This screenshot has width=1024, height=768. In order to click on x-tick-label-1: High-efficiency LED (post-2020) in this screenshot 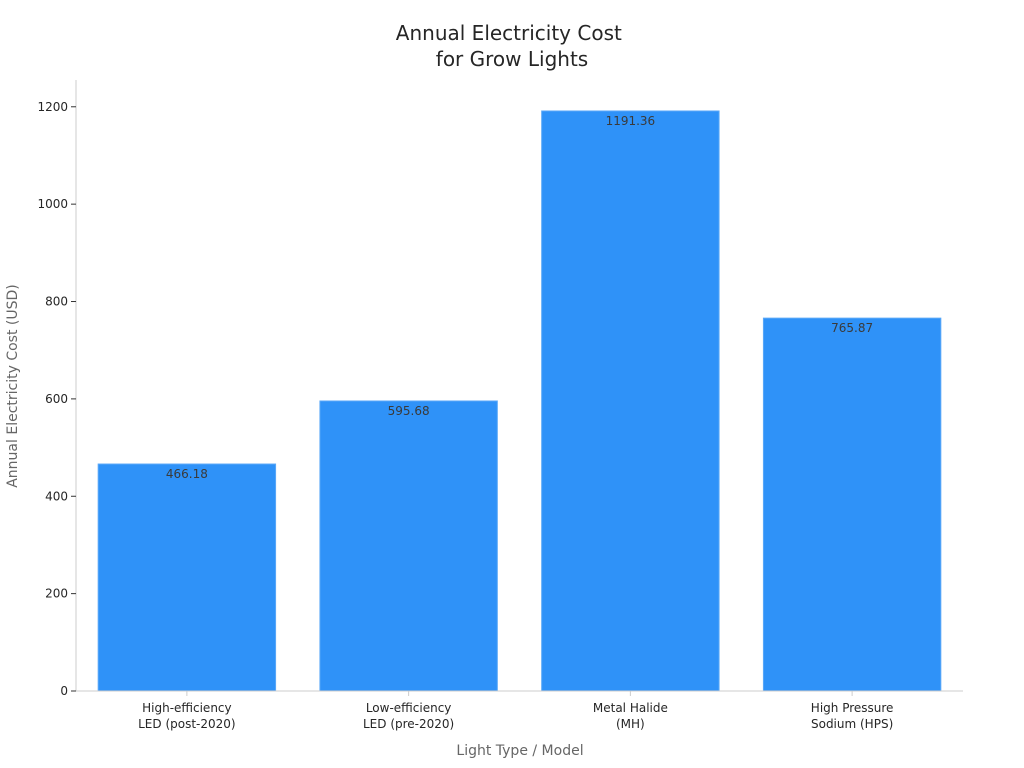, I will do `click(186, 716)`.